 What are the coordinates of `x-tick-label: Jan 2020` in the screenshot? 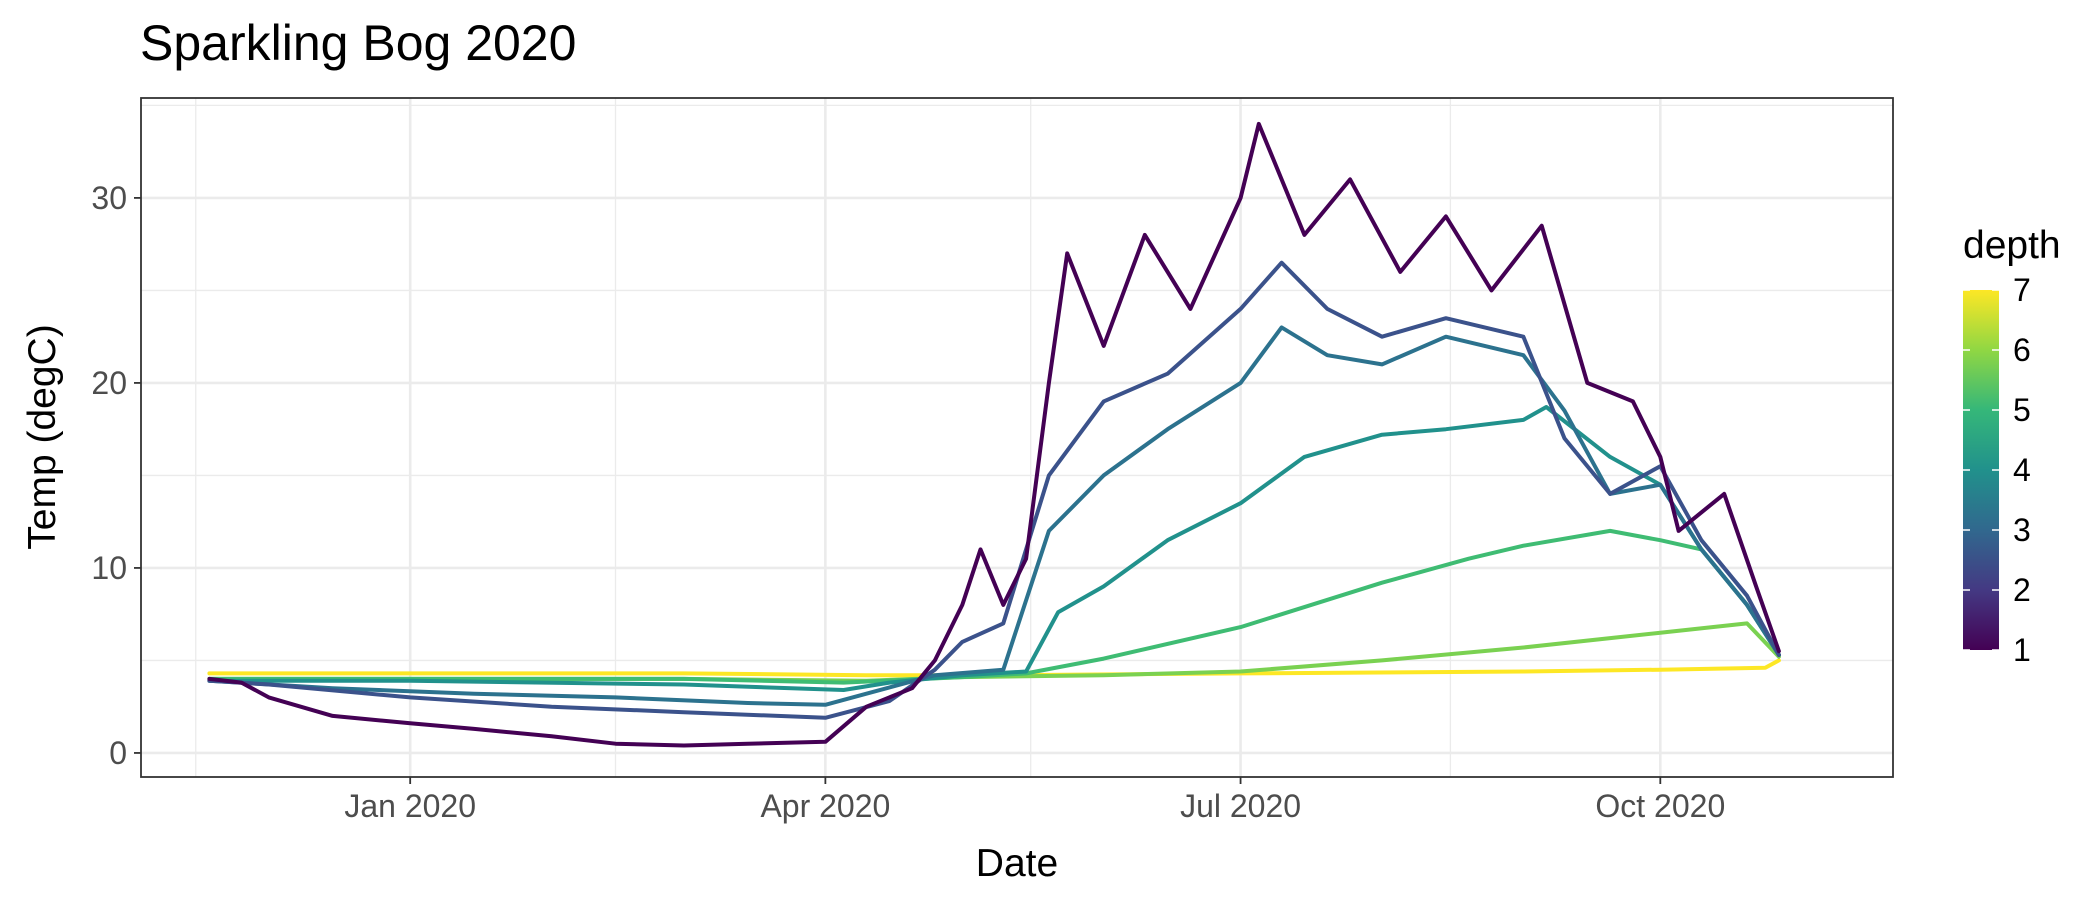 It's located at (410, 806).